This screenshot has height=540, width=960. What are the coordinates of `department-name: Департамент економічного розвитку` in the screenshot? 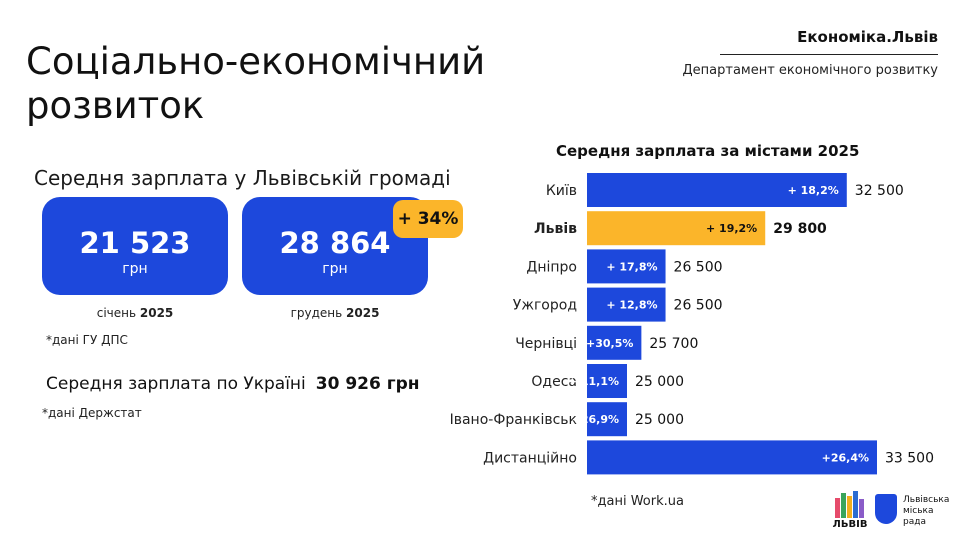 It's located at (810, 70).